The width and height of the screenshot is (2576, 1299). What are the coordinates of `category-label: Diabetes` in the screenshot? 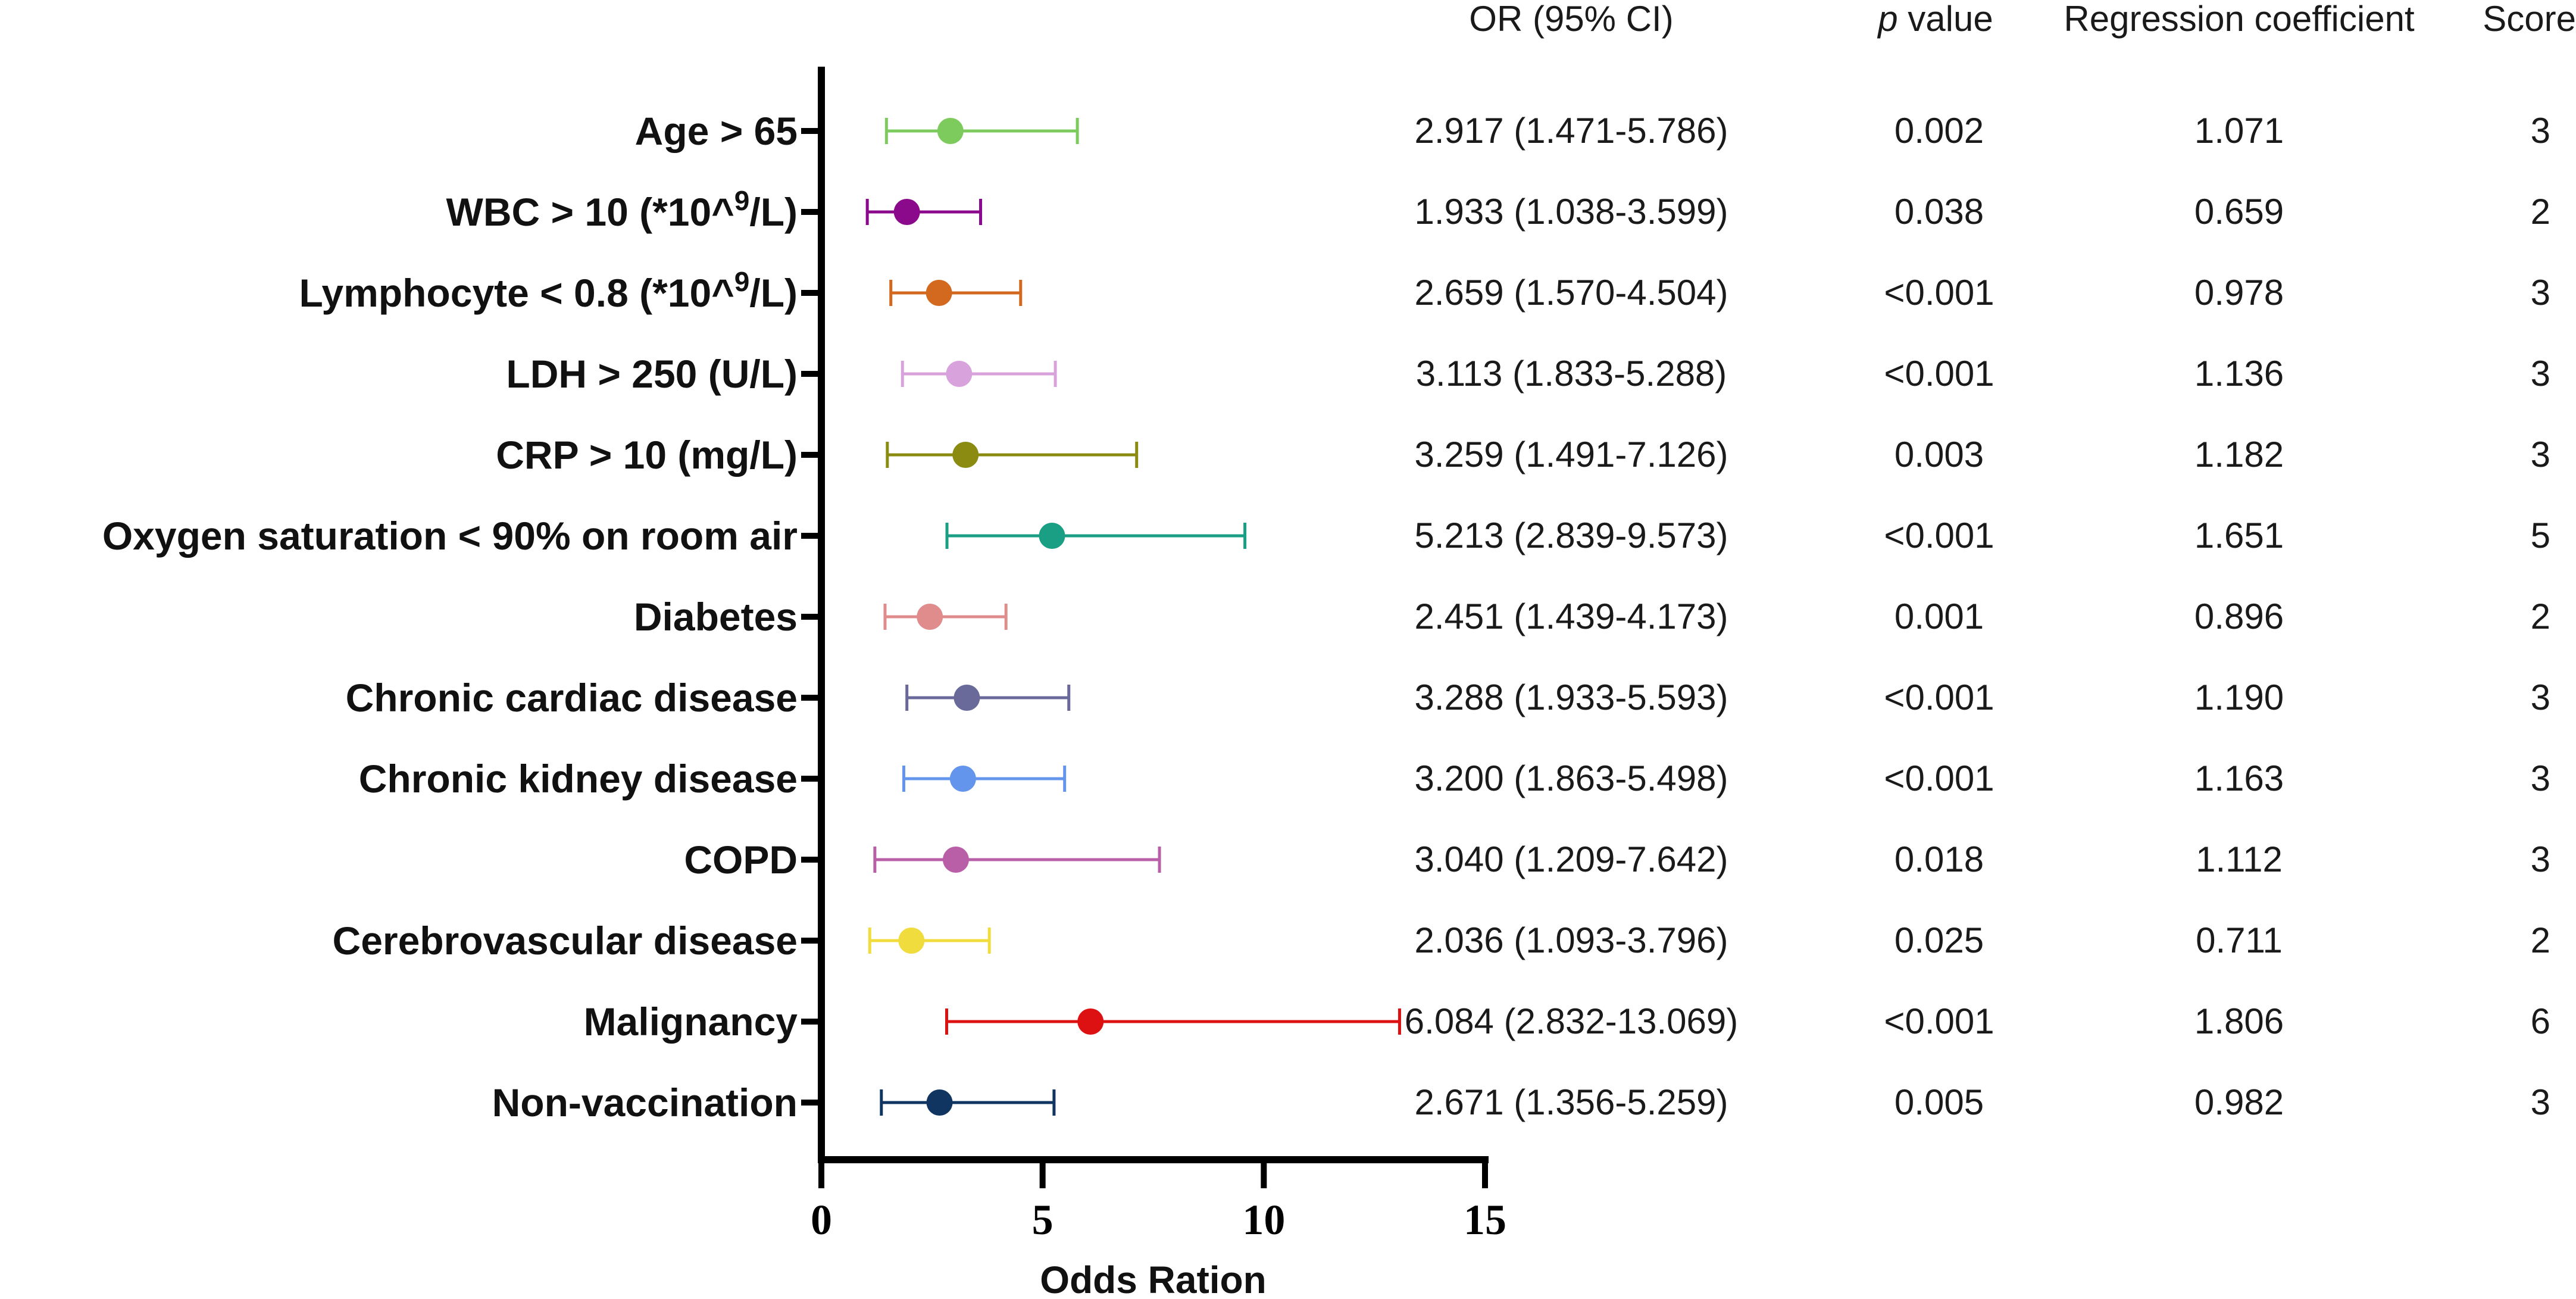 It's located at (716, 617).